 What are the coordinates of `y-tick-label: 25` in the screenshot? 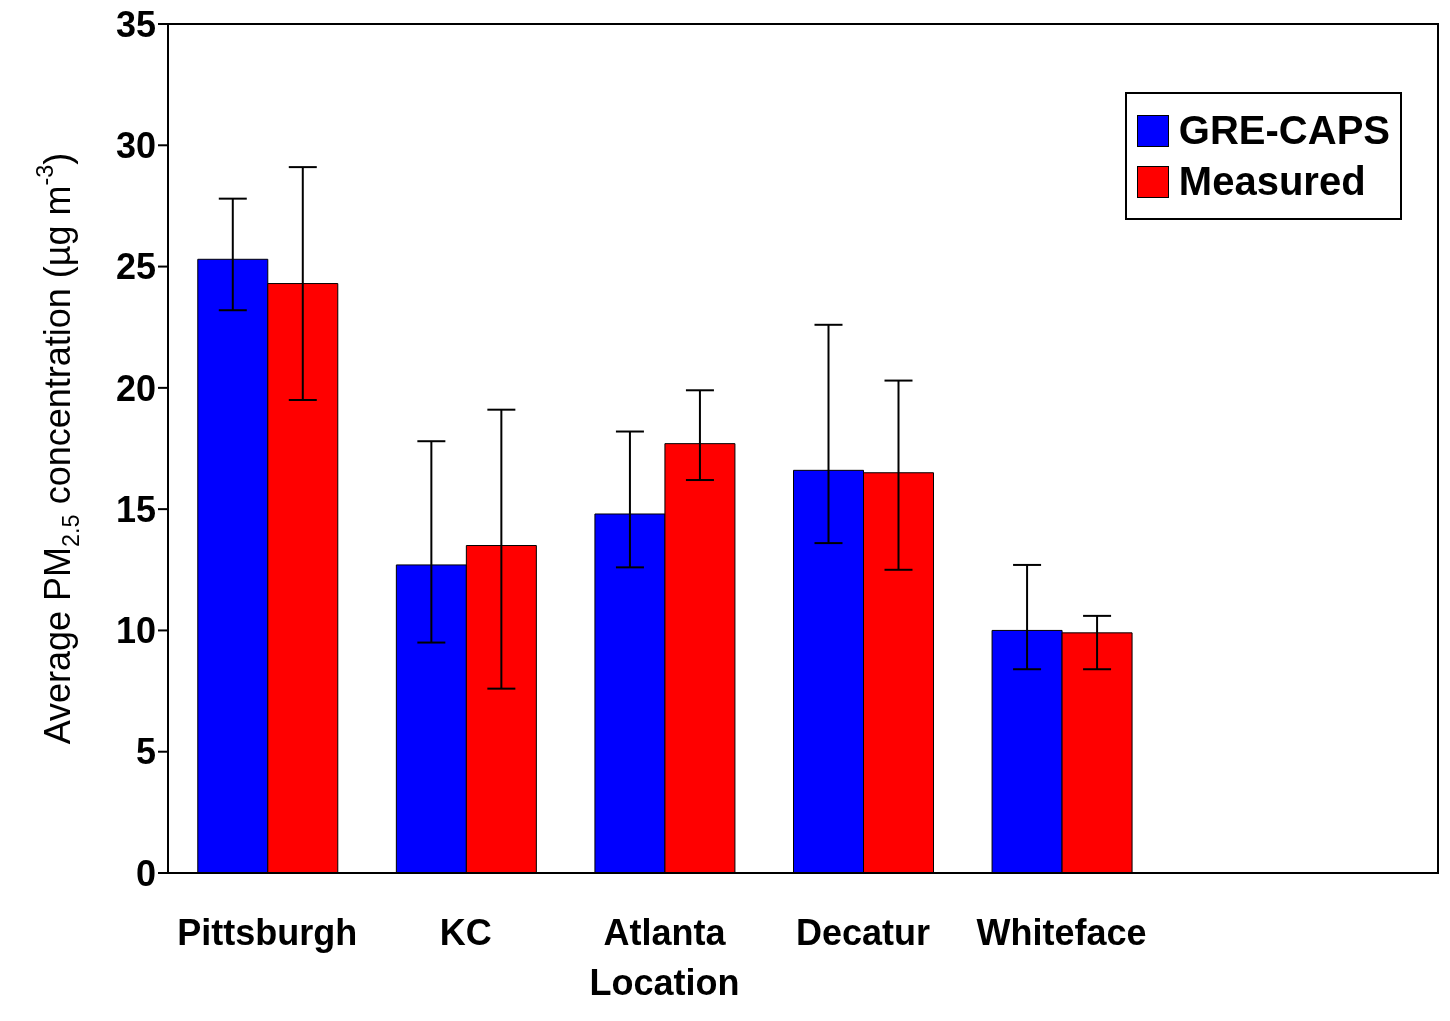 It's located at (135, 267).